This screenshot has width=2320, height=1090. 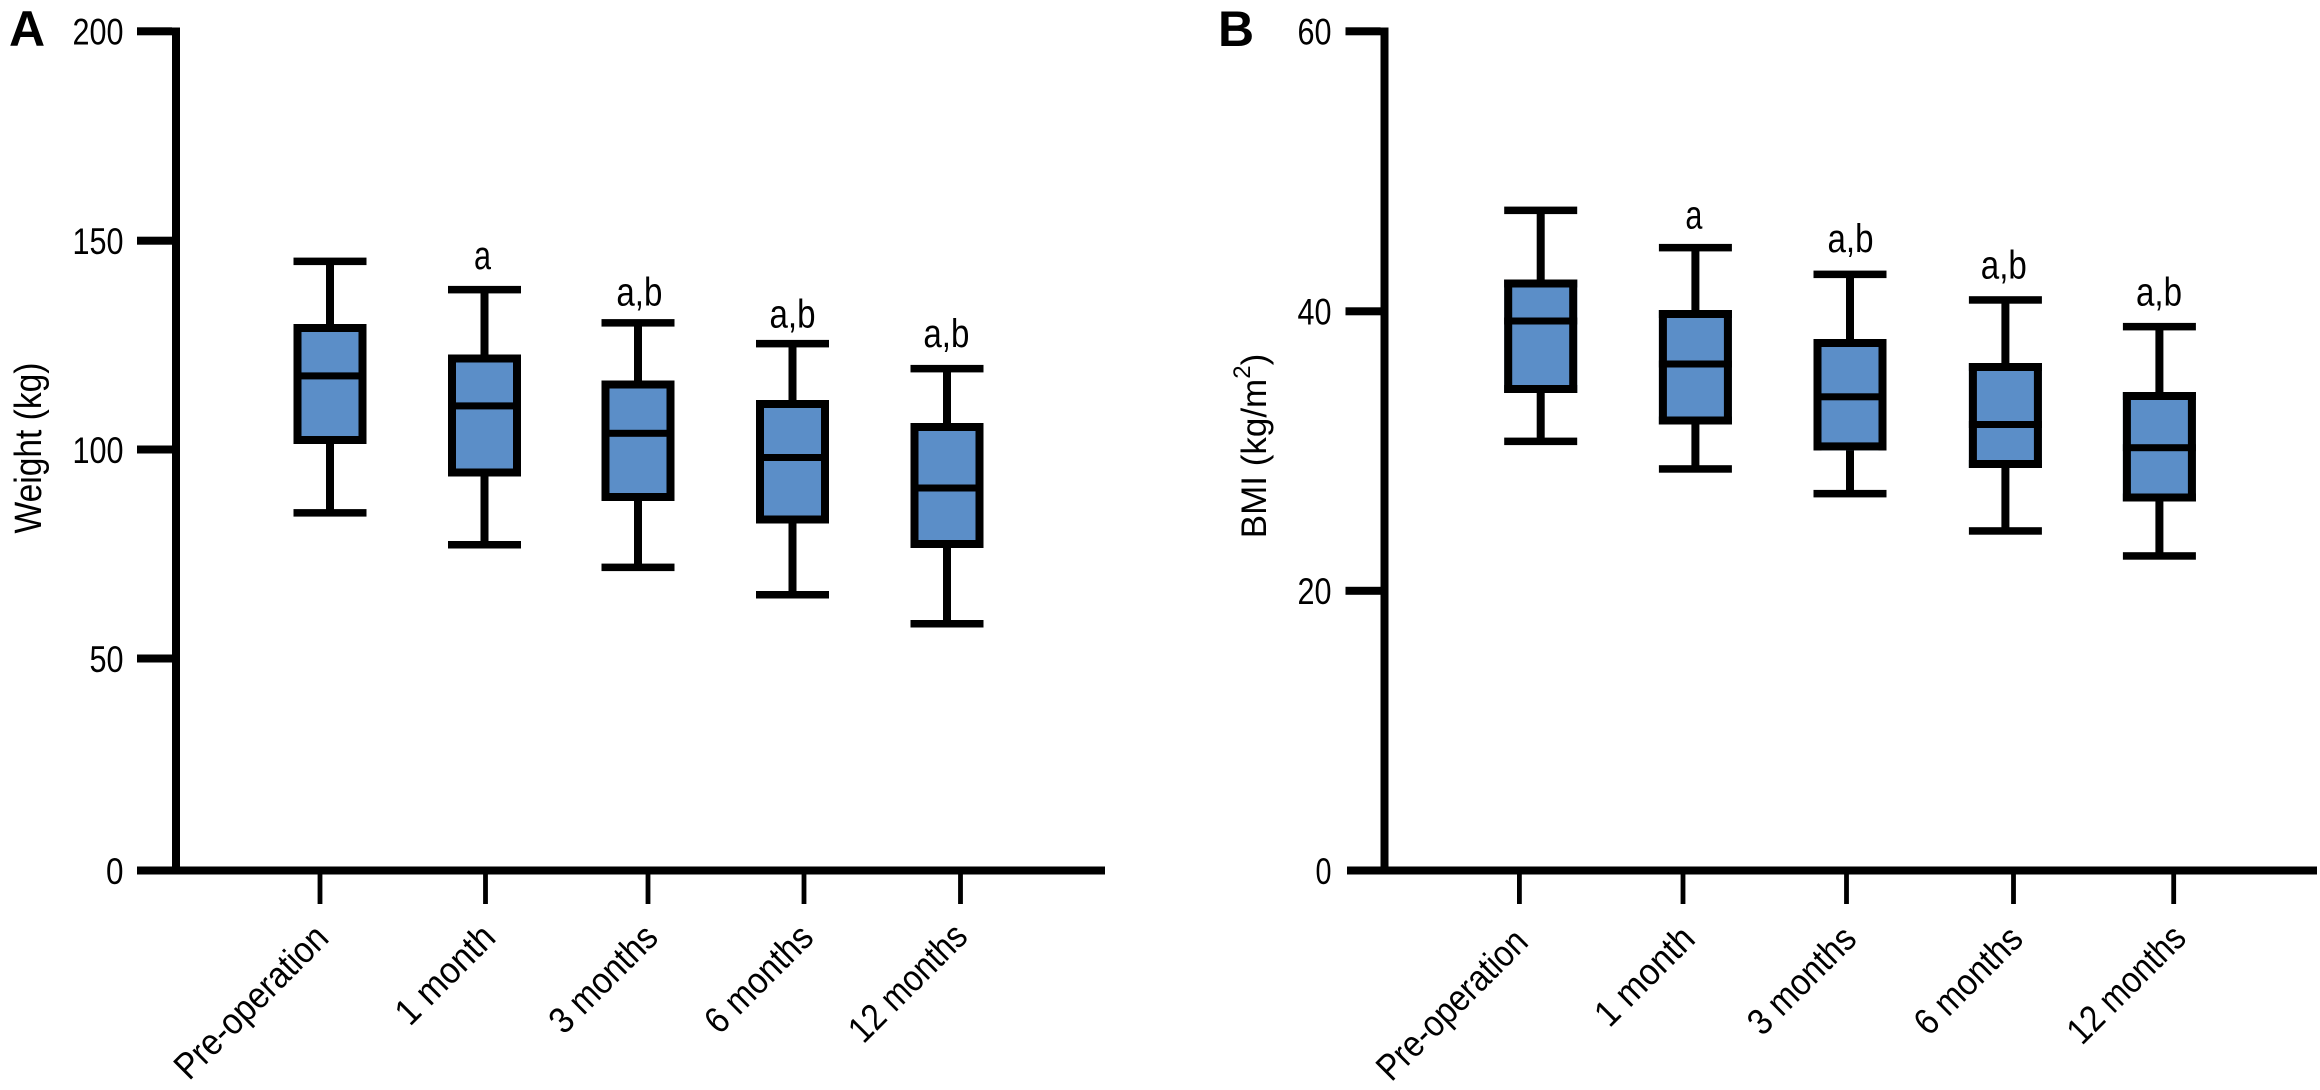 I want to click on svg-text: Weight (kg), so click(x=29, y=448).